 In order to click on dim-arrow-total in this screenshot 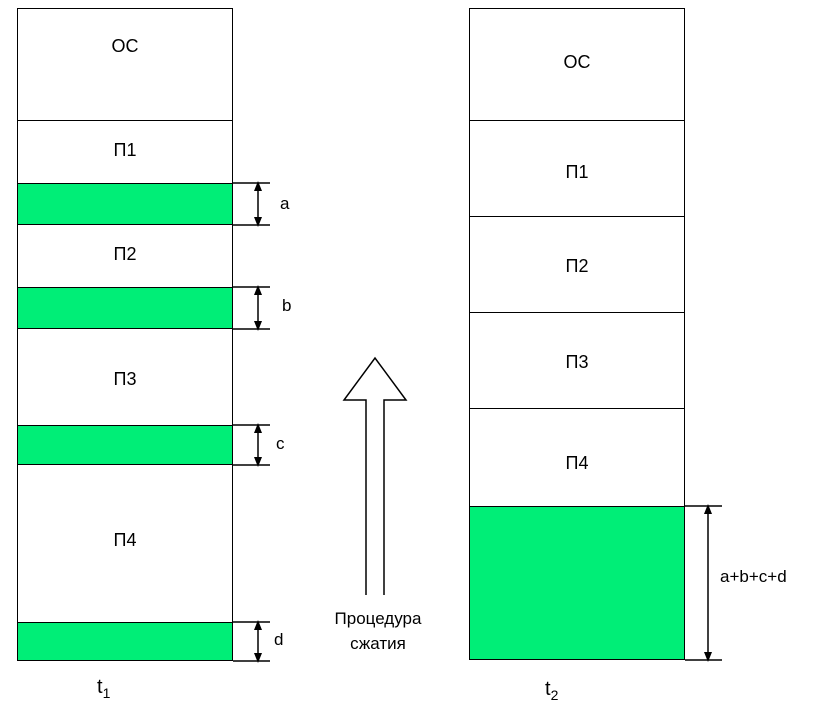, I will do `click(703, 583)`.